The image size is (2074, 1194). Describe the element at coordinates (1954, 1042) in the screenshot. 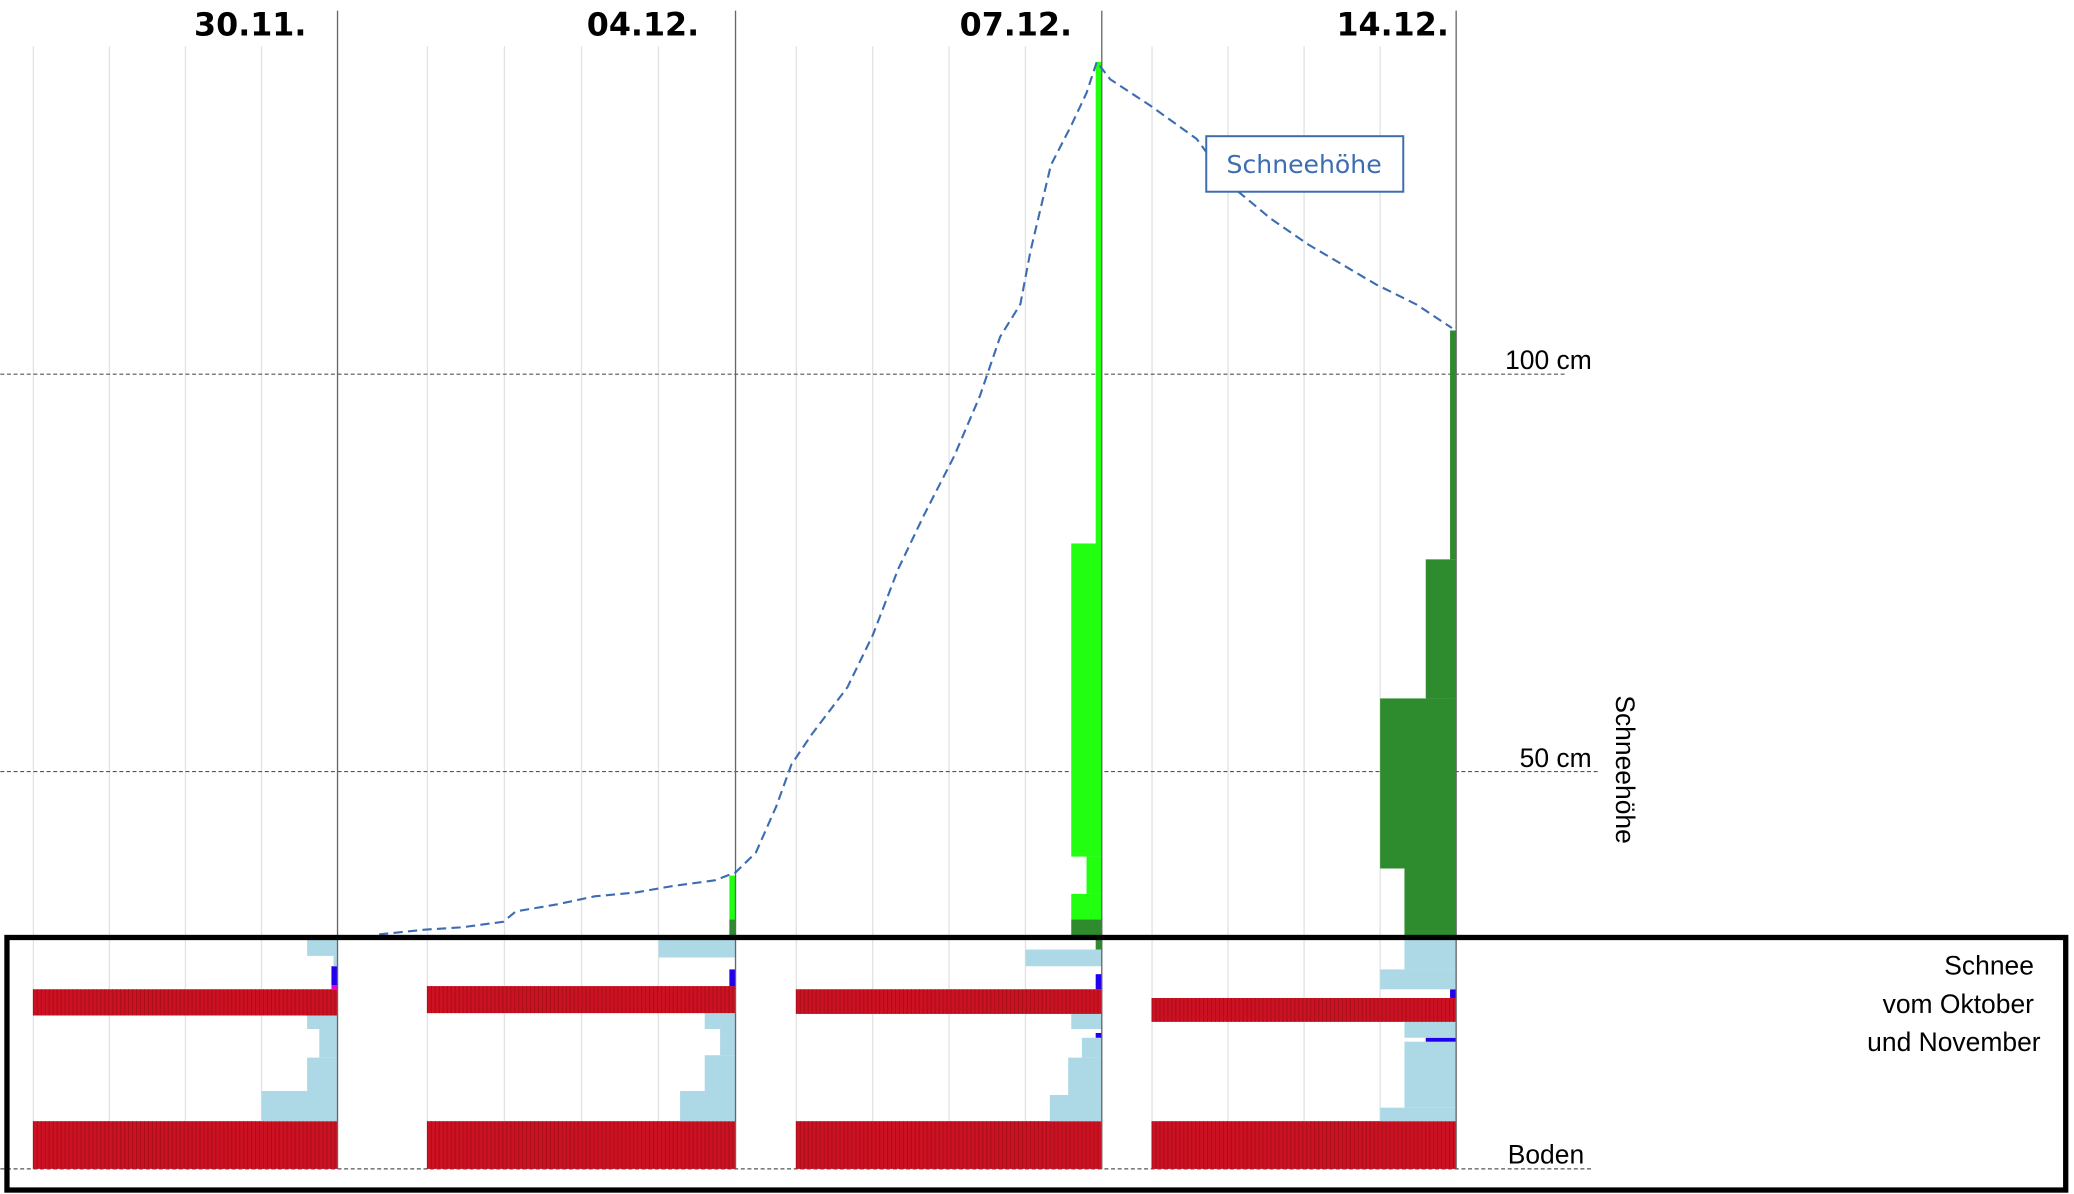

I see `old-snow-label-line3: und November` at that location.